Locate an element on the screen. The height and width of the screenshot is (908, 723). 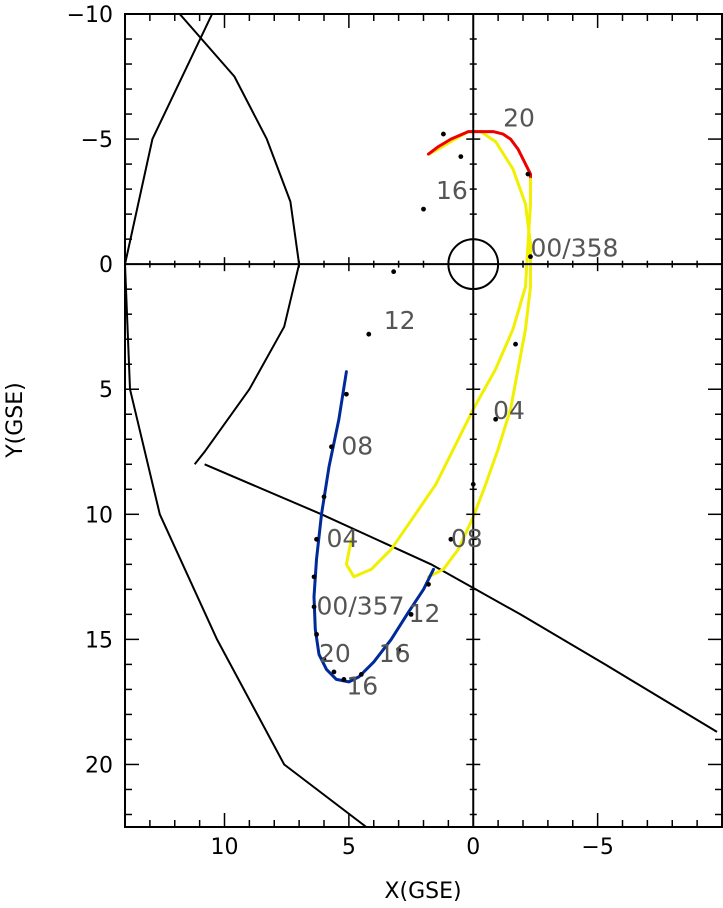
time-label: 00/358 is located at coordinates (574, 248).